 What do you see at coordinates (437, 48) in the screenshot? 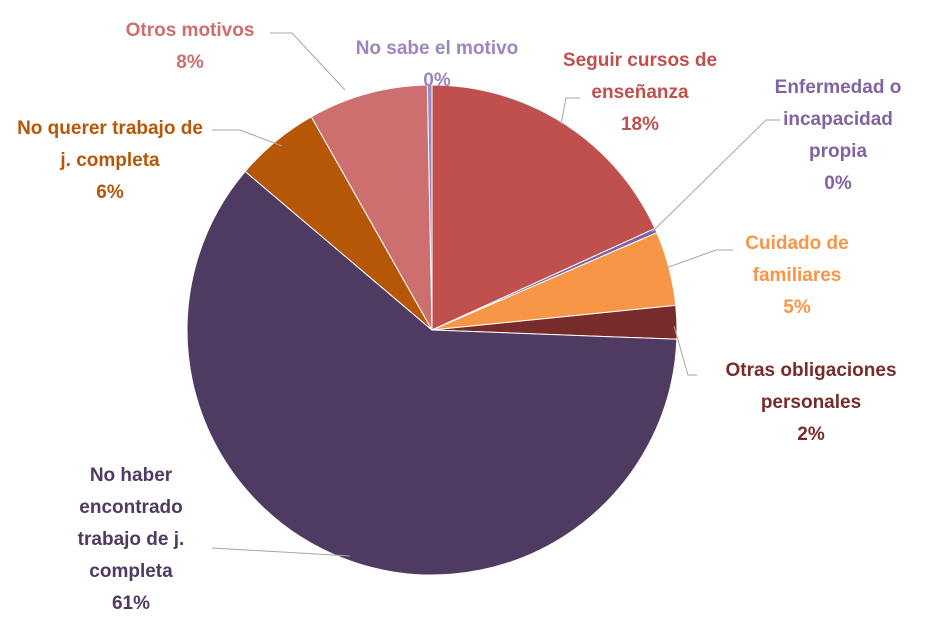
I see `category-label: No sabe el motivo` at bounding box center [437, 48].